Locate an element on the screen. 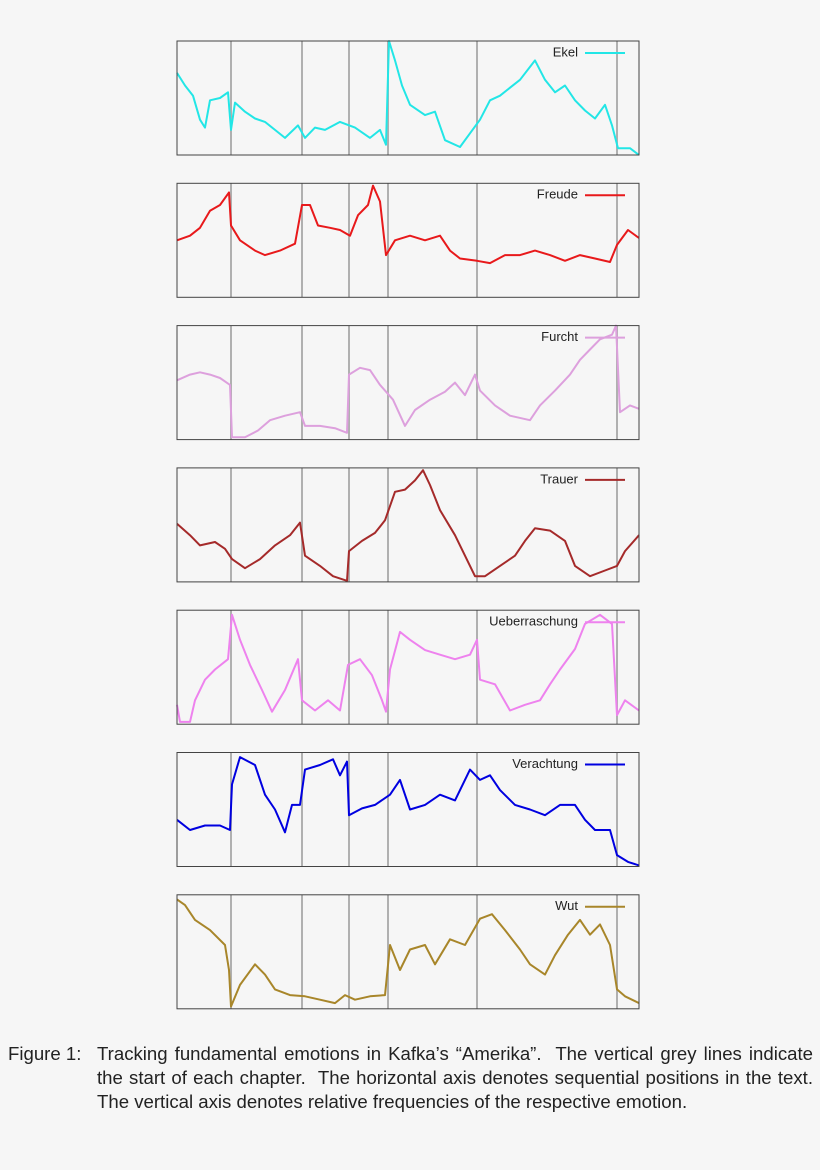 Image resolution: width=820 pixels, height=1170 pixels. legend-label: Verachtung is located at coordinates (545, 763).